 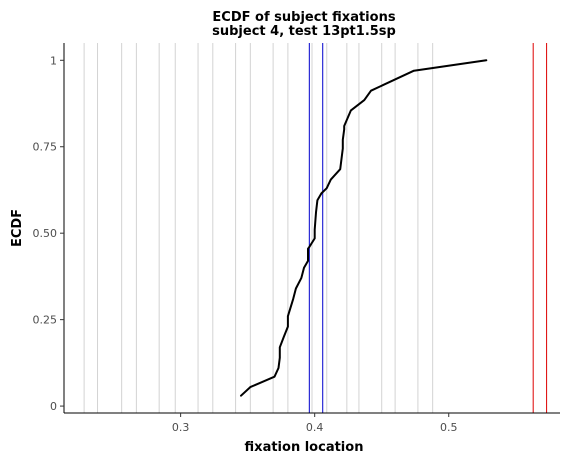 What do you see at coordinates (53, 406) in the screenshot?
I see `y-tick-label: 0` at bounding box center [53, 406].